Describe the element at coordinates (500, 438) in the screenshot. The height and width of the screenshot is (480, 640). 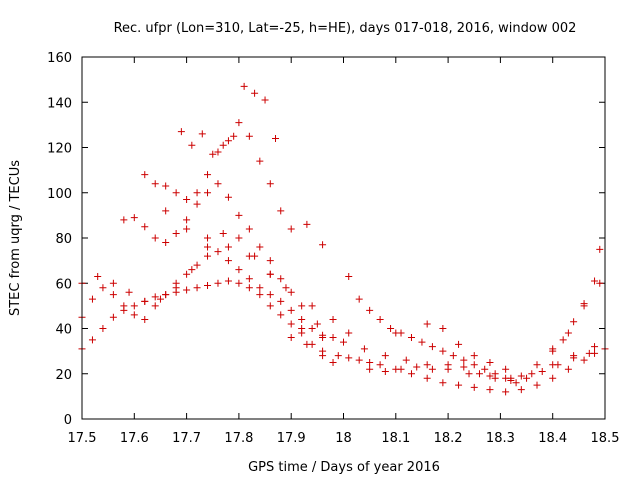
I see `x-tick-label: 18.3` at that location.